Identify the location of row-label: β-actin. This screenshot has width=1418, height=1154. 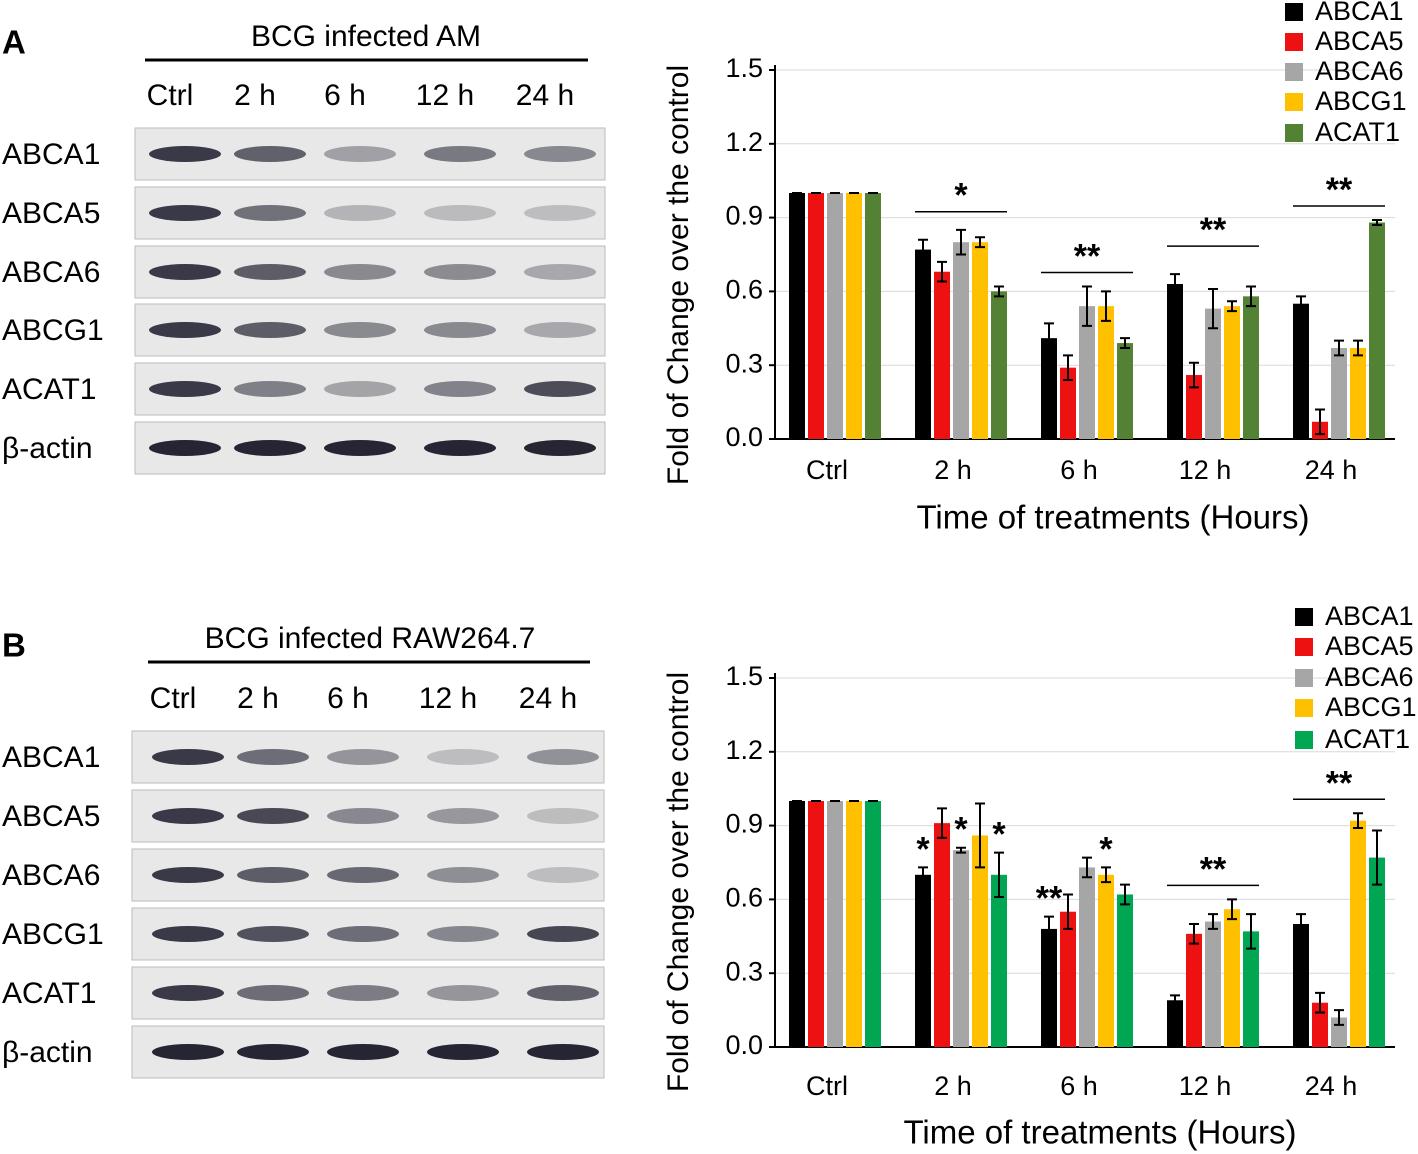
(47, 448).